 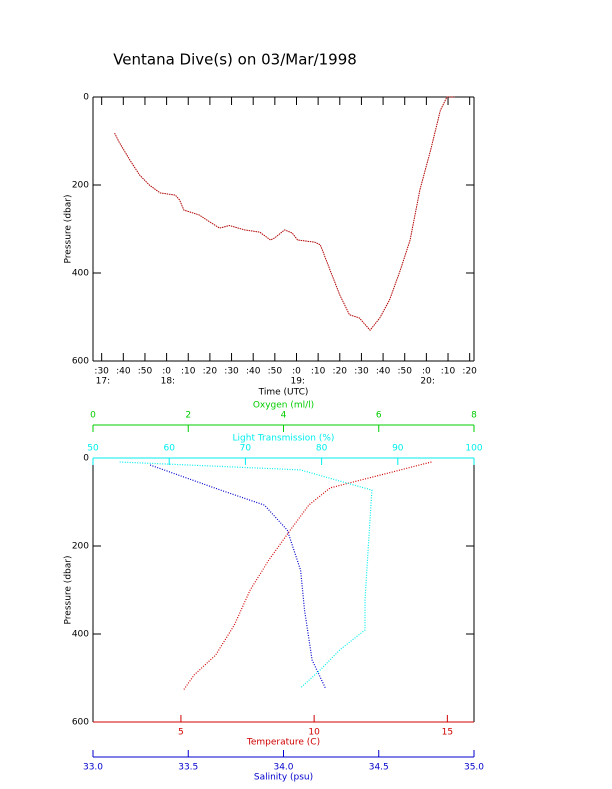 I want to click on x-tick-label: 10, so click(x=314, y=733).